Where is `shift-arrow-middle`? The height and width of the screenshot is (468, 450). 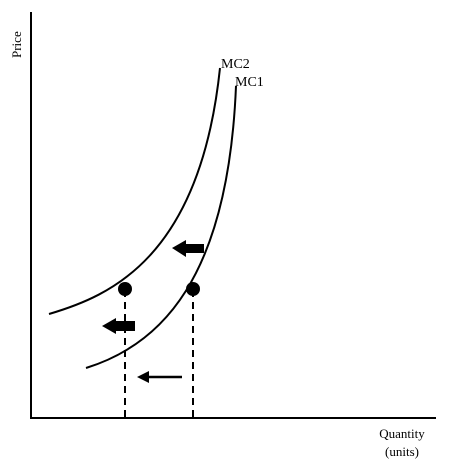 shift-arrow-middle is located at coordinates (118, 326).